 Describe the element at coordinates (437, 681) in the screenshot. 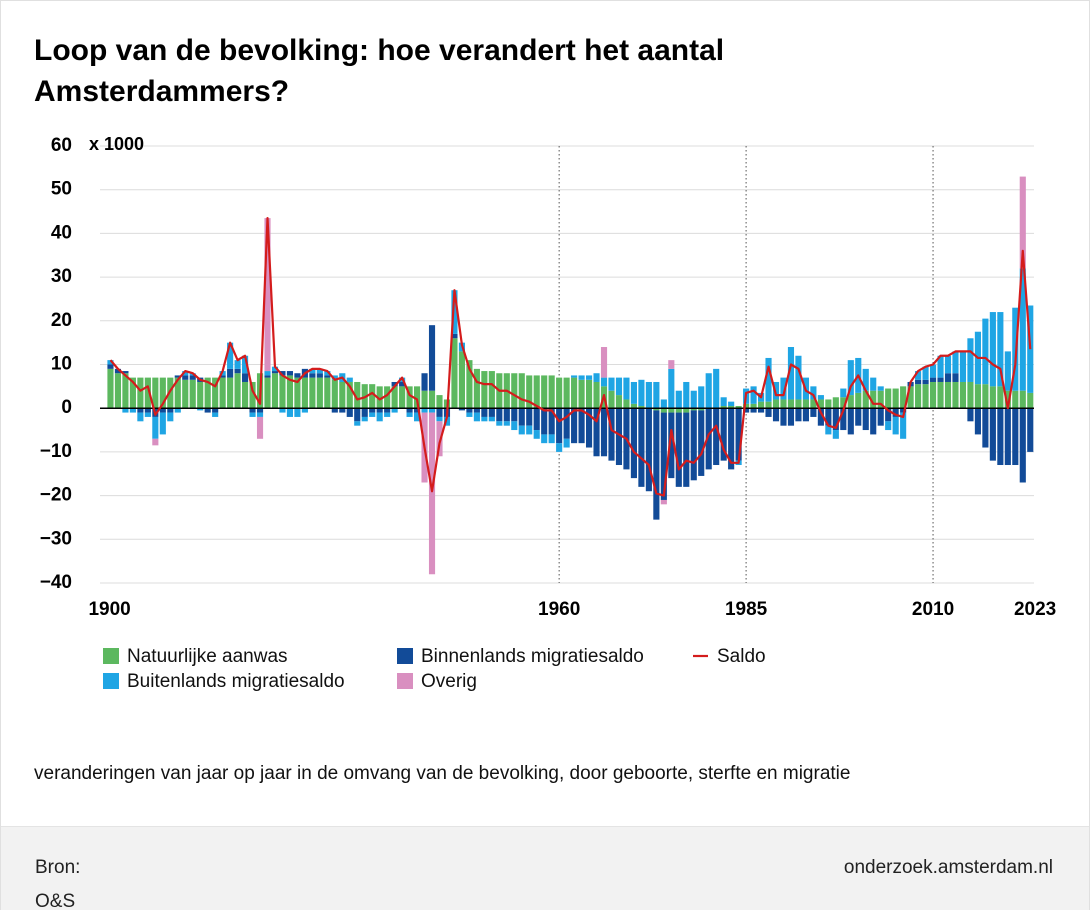

I see `legend-item: Overig` at that location.